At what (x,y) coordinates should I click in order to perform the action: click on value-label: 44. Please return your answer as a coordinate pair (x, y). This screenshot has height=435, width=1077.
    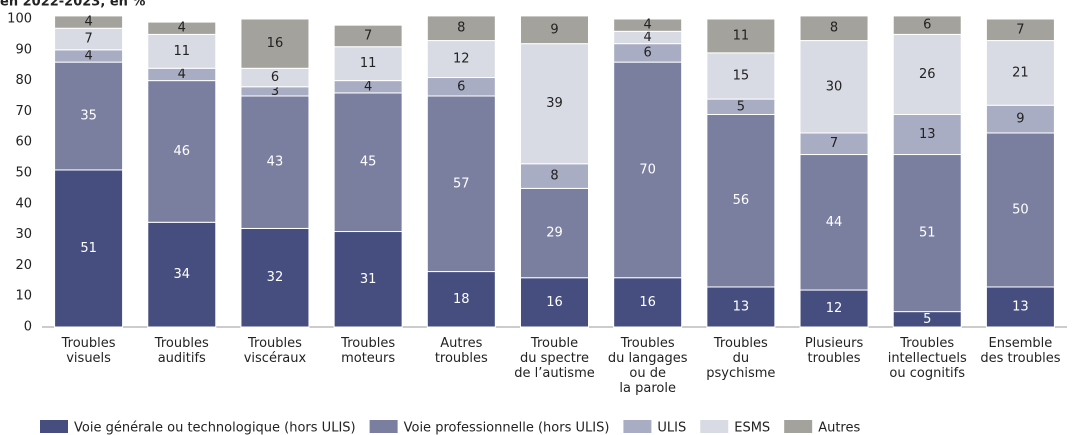
    Looking at the image, I should click on (834, 222).